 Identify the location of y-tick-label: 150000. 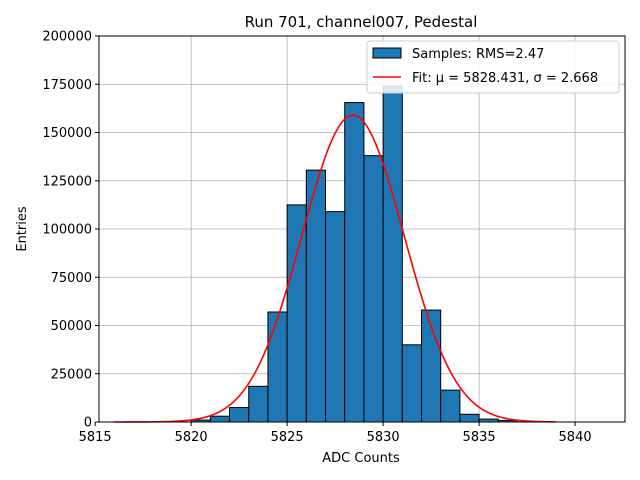
(67, 133).